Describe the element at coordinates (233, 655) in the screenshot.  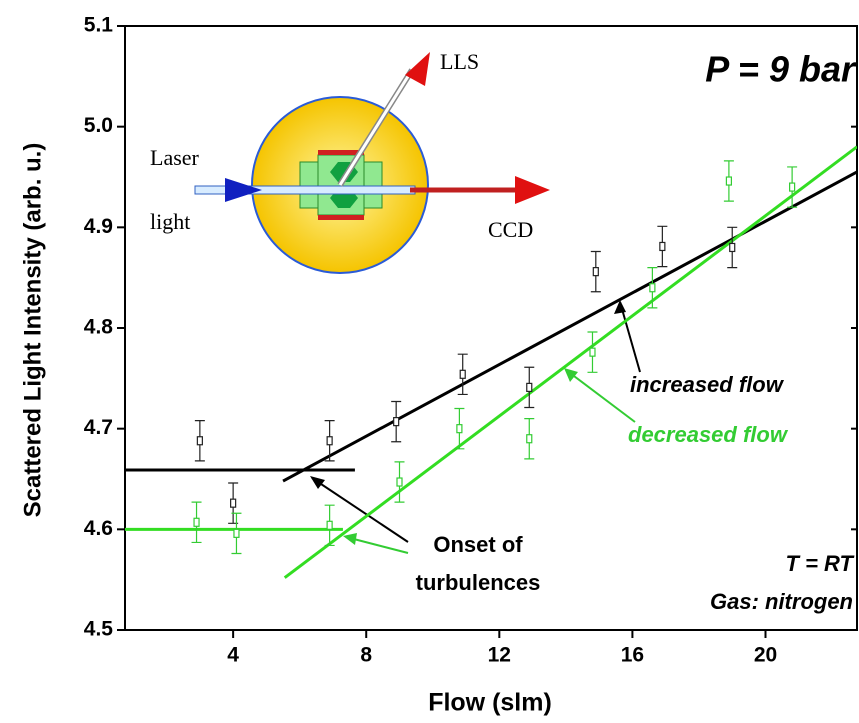
I see `x-tick-label: 4` at that location.